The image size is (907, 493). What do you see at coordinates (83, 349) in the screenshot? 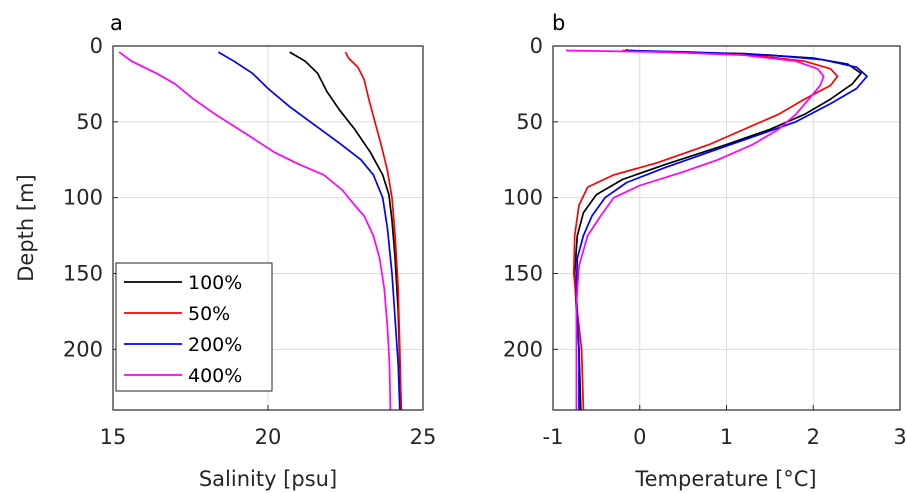
I see `panel-a-ytick-label: 200` at bounding box center [83, 349].